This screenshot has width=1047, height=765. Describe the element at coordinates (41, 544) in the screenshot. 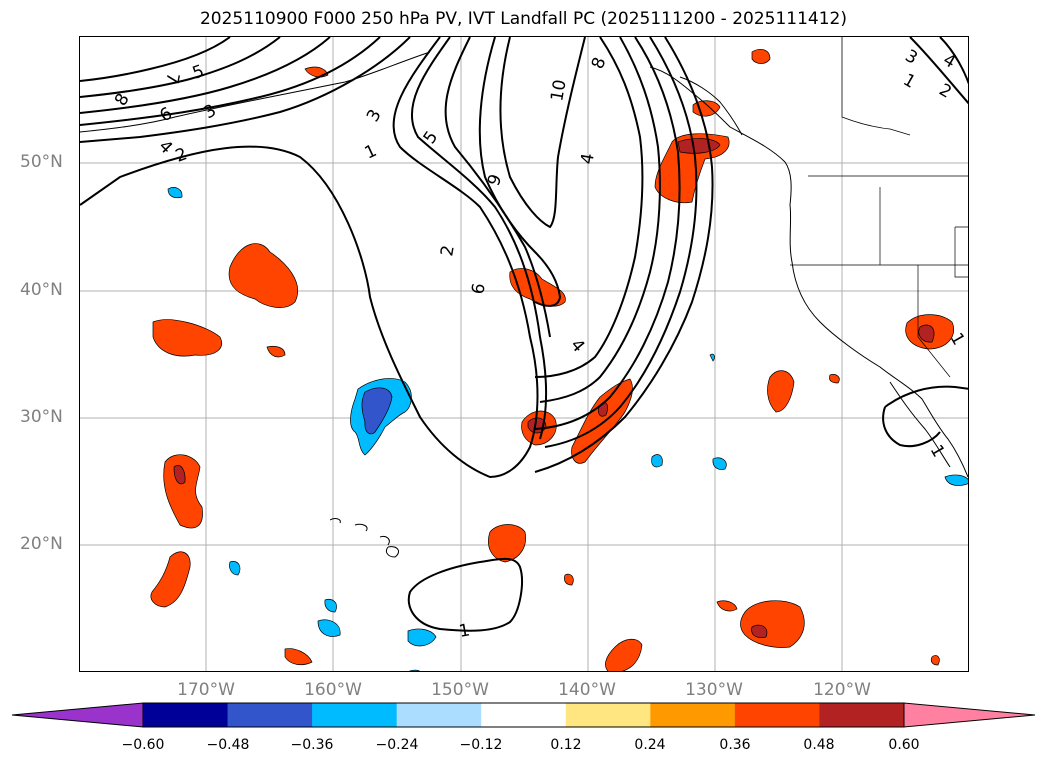

I see `lat-label-20n: 20°N` at that location.